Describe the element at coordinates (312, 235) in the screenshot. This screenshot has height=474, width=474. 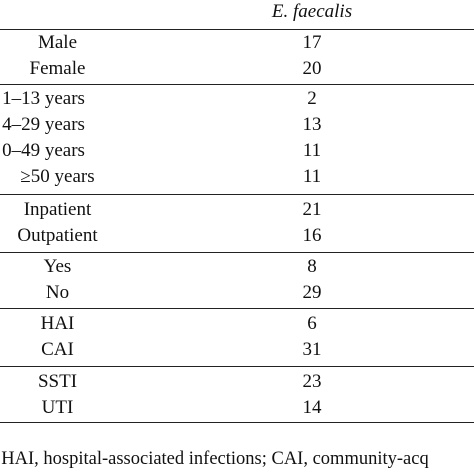
I see `row-value: 16` at that location.